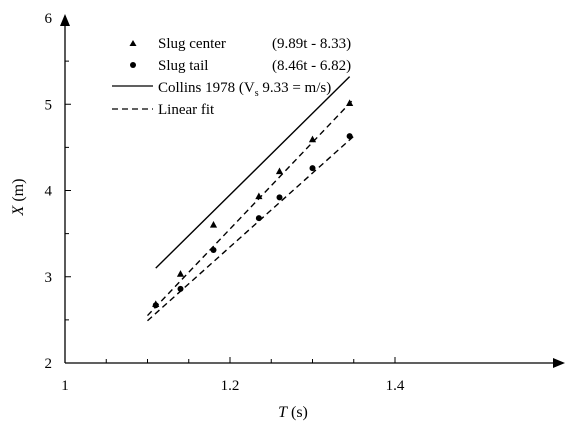 Image resolution: width=571 pixels, height=423 pixels. I want to click on y-tick-label: 5, so click(49, 105).